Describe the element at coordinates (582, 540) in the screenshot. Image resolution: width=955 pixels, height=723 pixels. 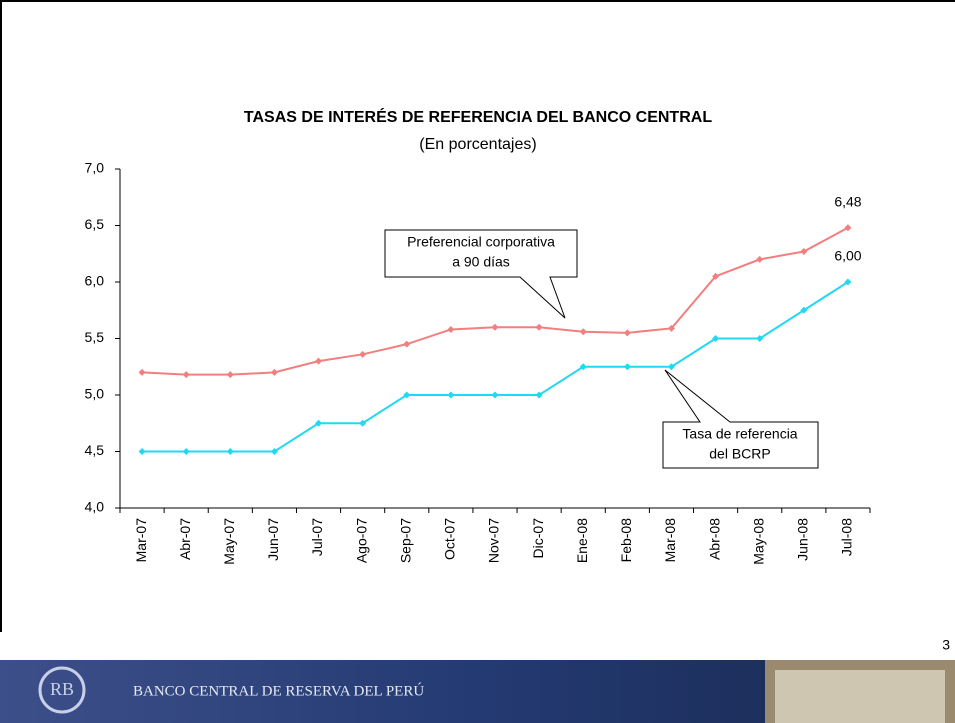
I see `x-tick-label: Ene-08` at that location.